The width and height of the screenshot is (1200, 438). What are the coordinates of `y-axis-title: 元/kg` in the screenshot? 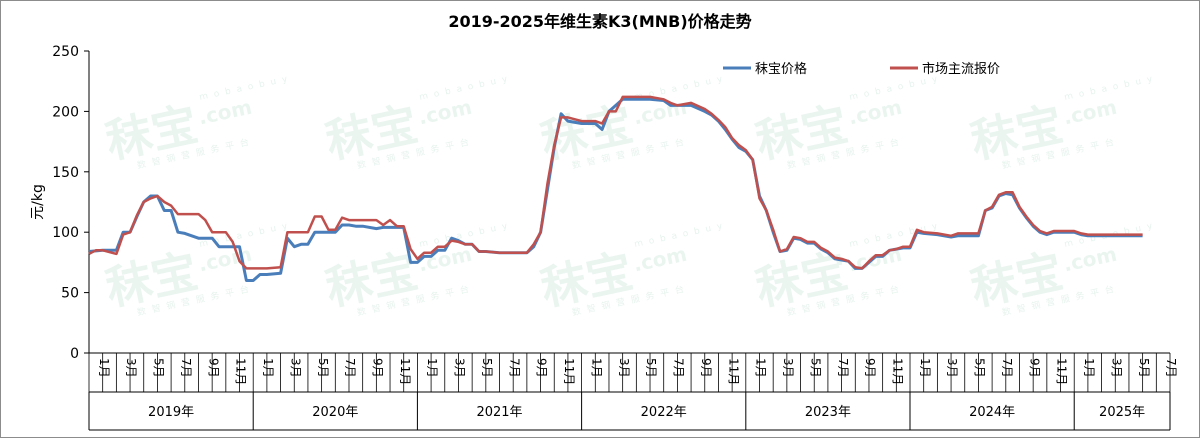 It's located at (38, 202).